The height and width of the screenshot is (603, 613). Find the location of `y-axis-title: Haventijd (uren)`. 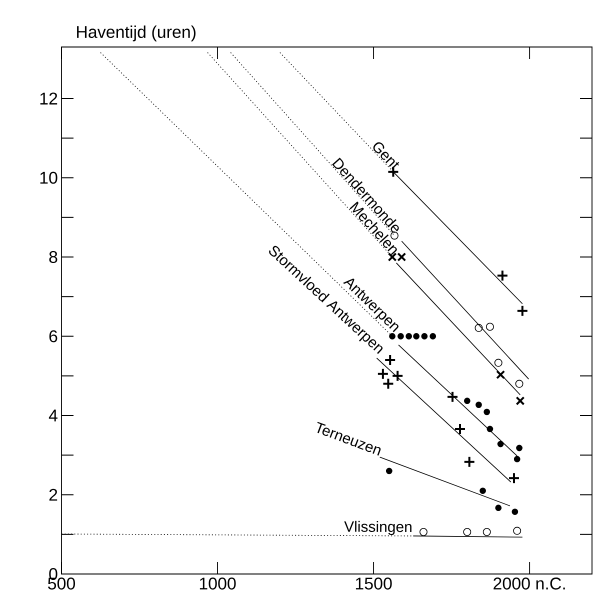

y-axis-title: Haventijd (uren) is located at coordinates (136, 34).